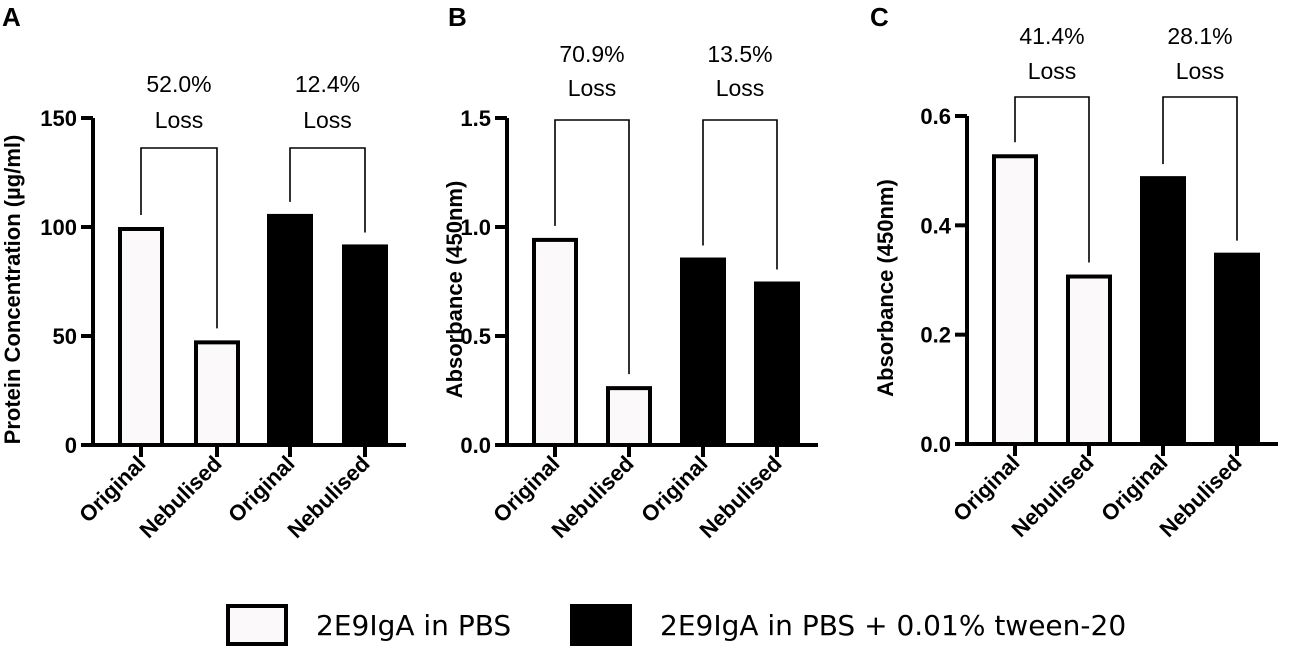 The width and height of the screenshot is (1289, 658). I want to click on y-tick-label: 50, so click(65, 336).